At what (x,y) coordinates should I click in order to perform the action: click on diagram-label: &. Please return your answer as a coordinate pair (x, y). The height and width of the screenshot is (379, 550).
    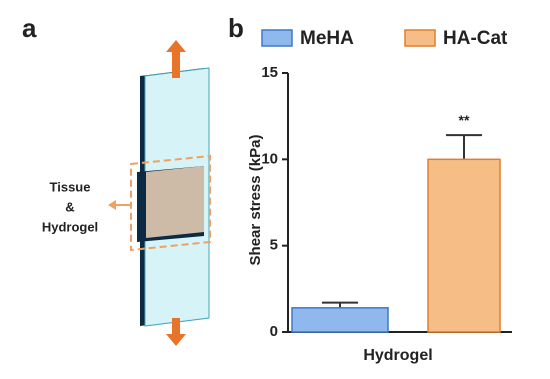
    Looking at the image, I should click on (69, 206).